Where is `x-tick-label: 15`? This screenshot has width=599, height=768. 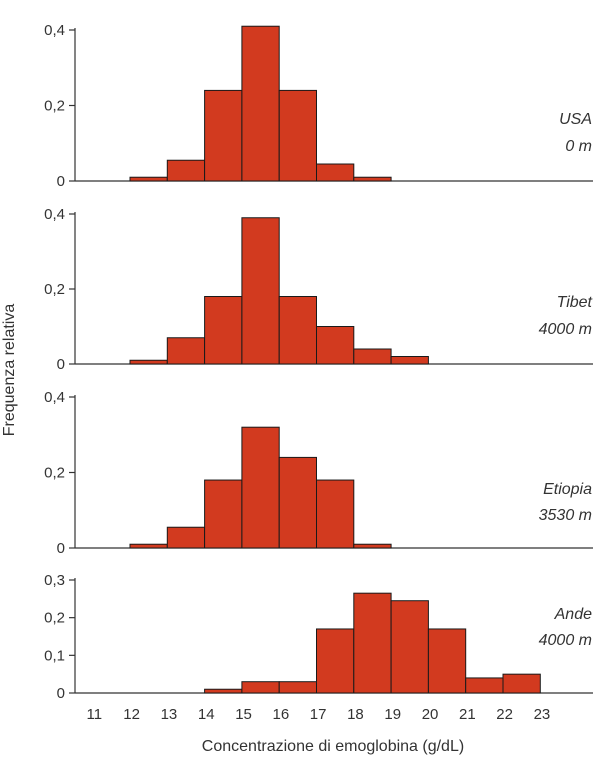
x-tick-label: 15 is located at coordinates (243, 714).